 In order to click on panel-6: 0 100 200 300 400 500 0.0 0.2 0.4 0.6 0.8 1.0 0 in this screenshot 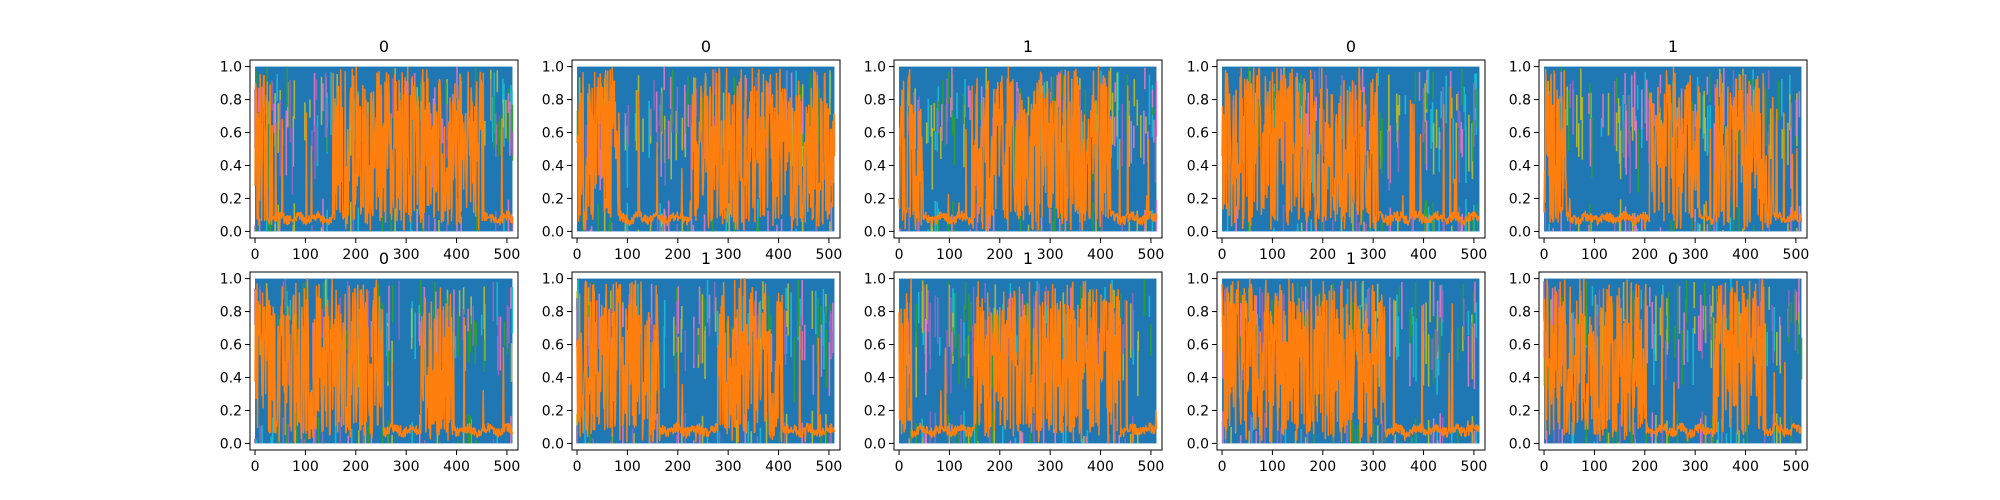, I will do `click(370, 362)`.